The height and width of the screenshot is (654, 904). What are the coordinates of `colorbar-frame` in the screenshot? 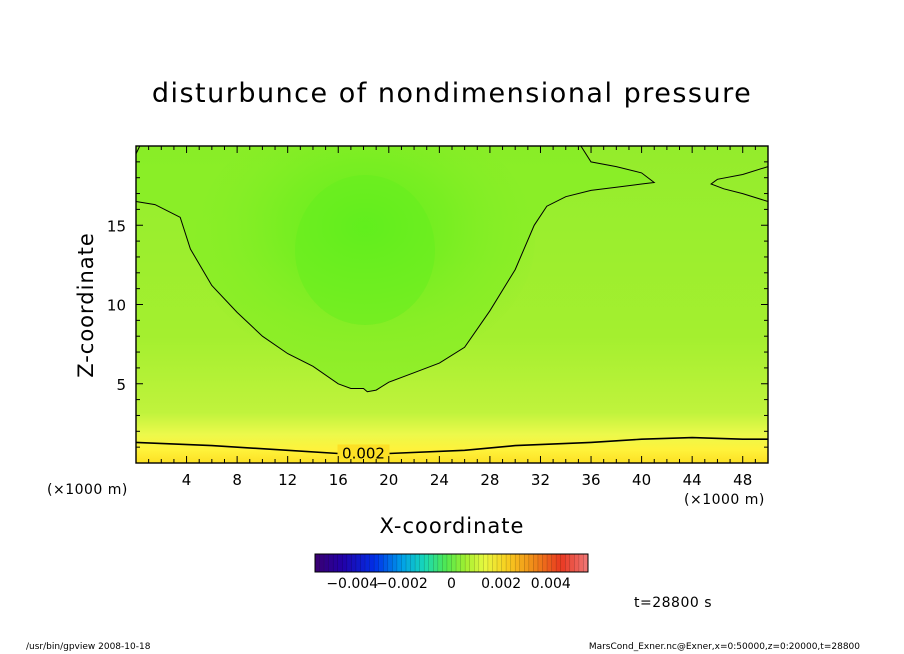 It's located at (451, 563).